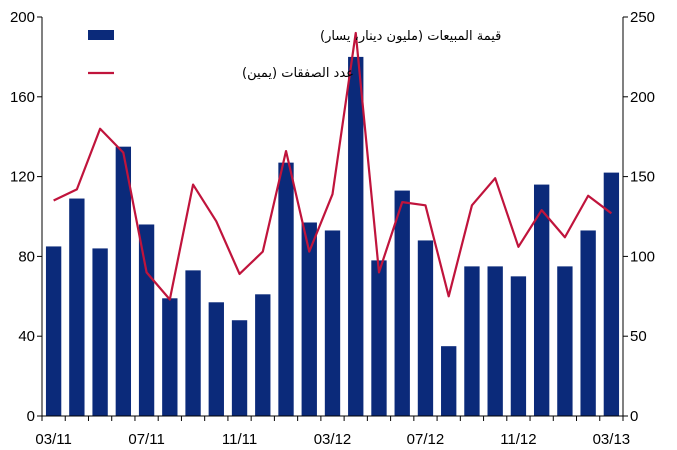 Image resolution: width=677 pixels, height=450 pixels. Describe the element at coordinates (634, 416) in the screenshot. I see `right-tick-label-0: 0` at that location.